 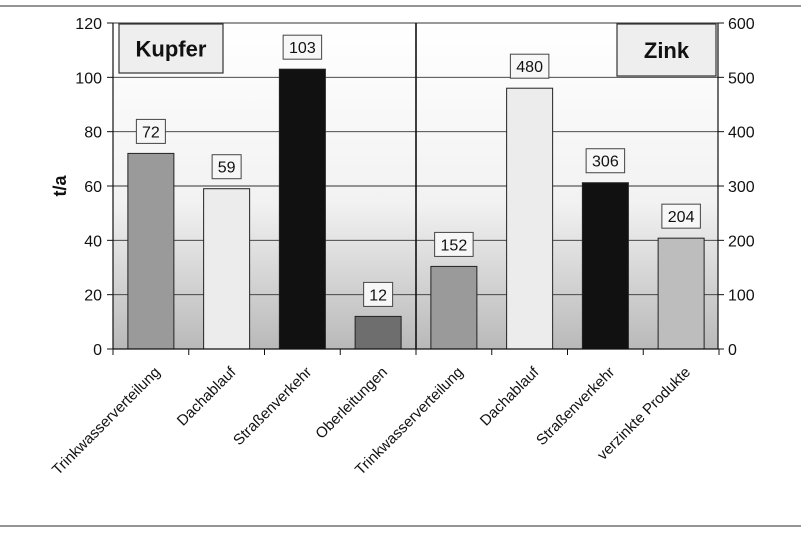 What do you see at coordinates (93, 187) in the screenshot?
I see `y-tick-label-left: 60` at bounding box center [93, 187].